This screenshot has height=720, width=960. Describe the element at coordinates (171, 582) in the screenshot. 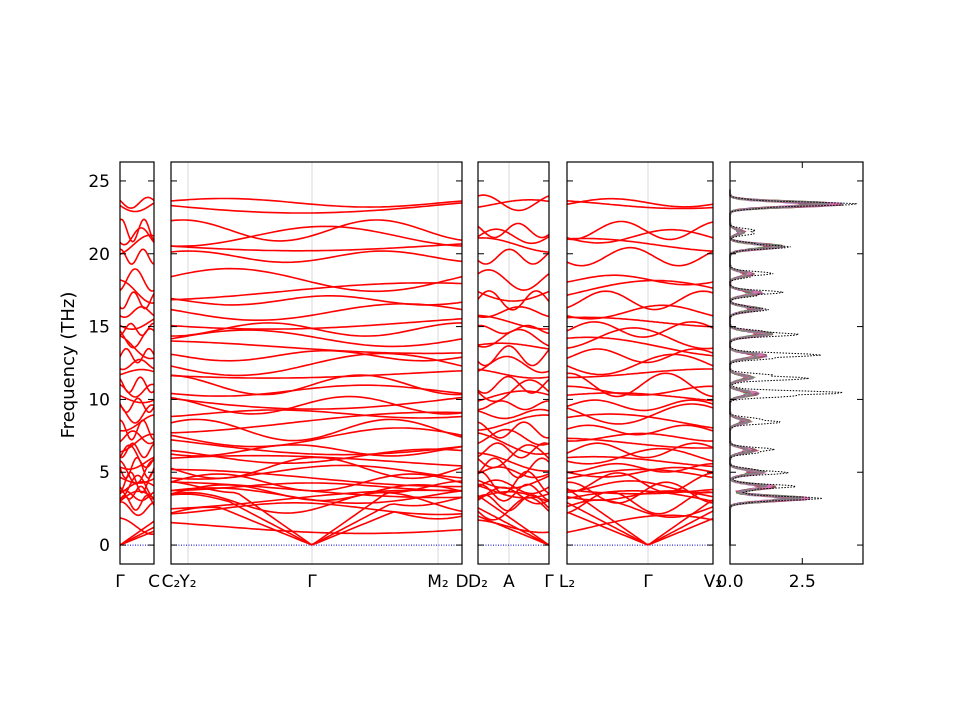

I see `kpoint-label: C₂` at that location.